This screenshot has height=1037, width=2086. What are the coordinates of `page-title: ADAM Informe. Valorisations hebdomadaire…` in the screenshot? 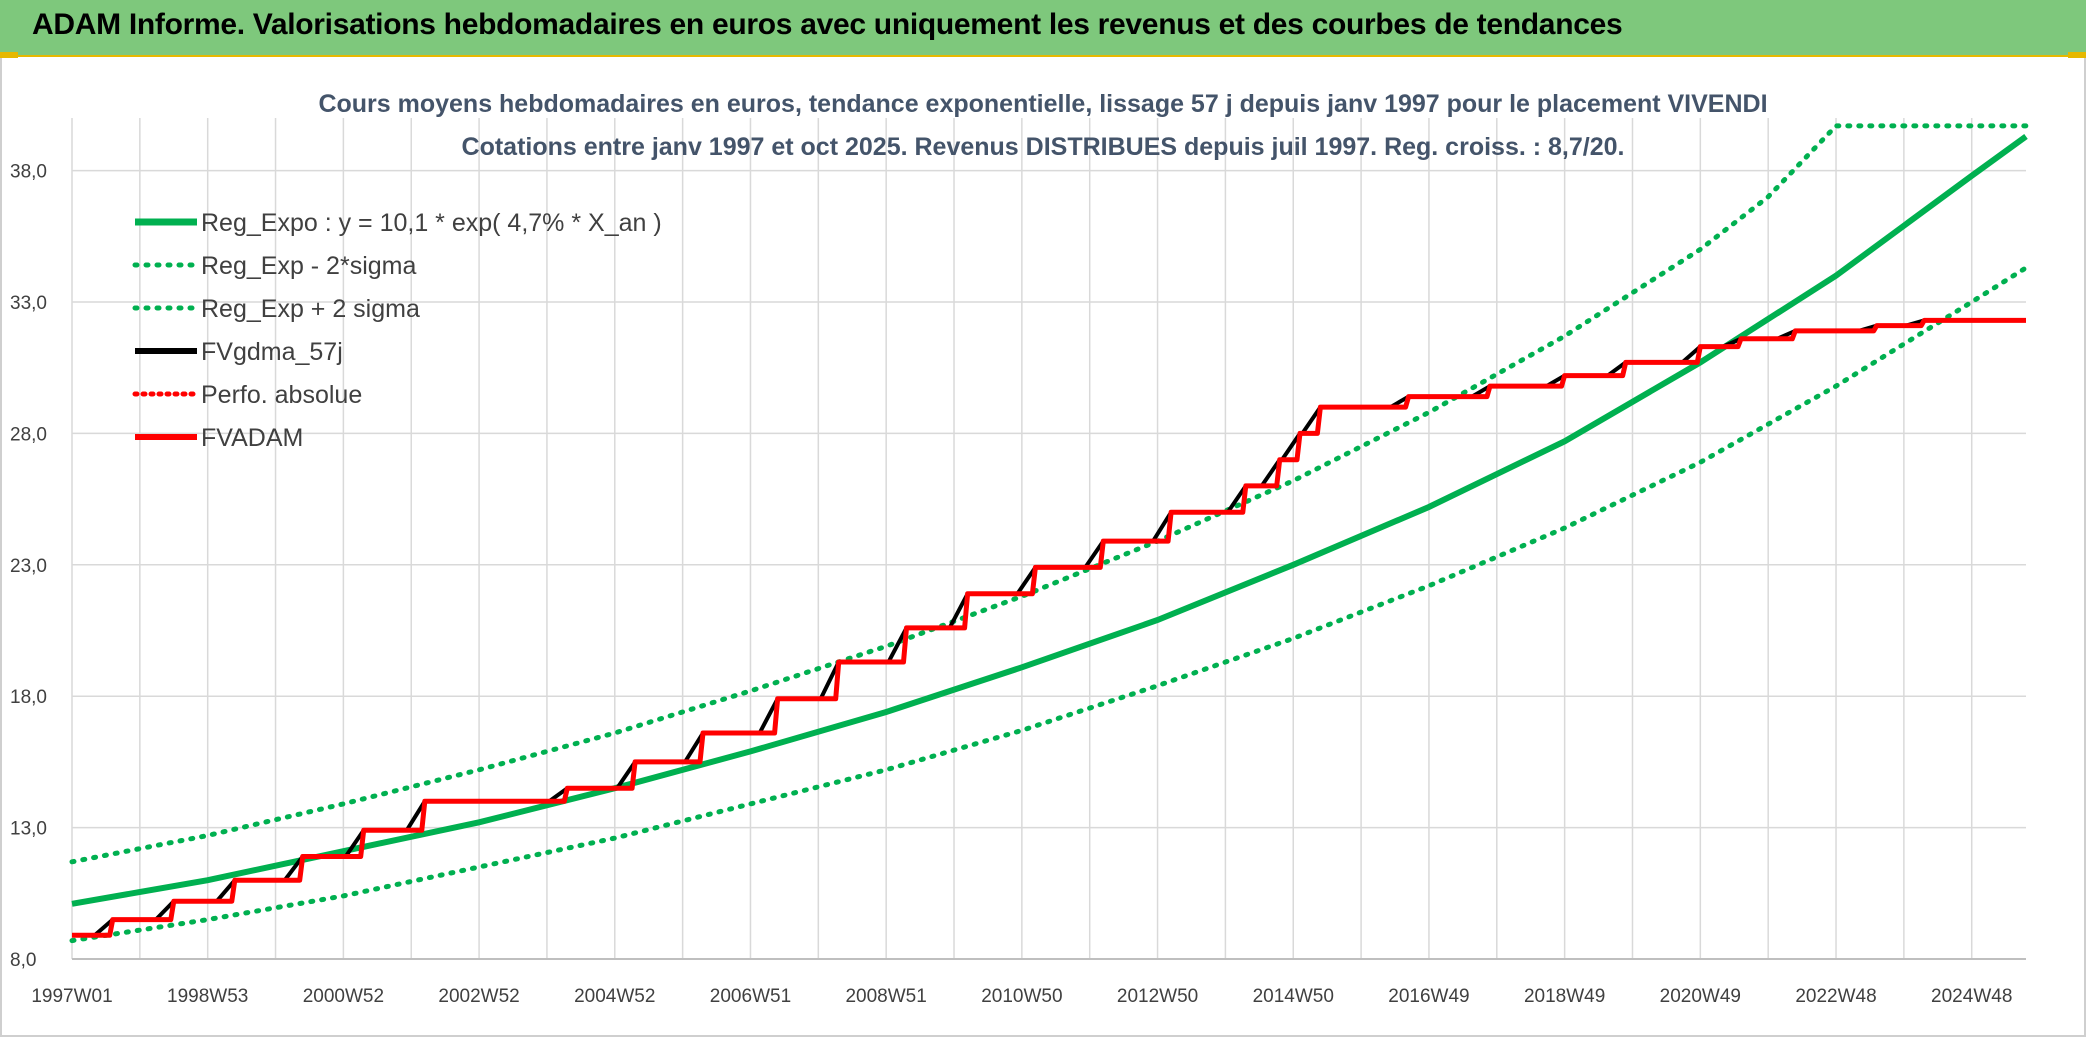 It's located at (827, 24).